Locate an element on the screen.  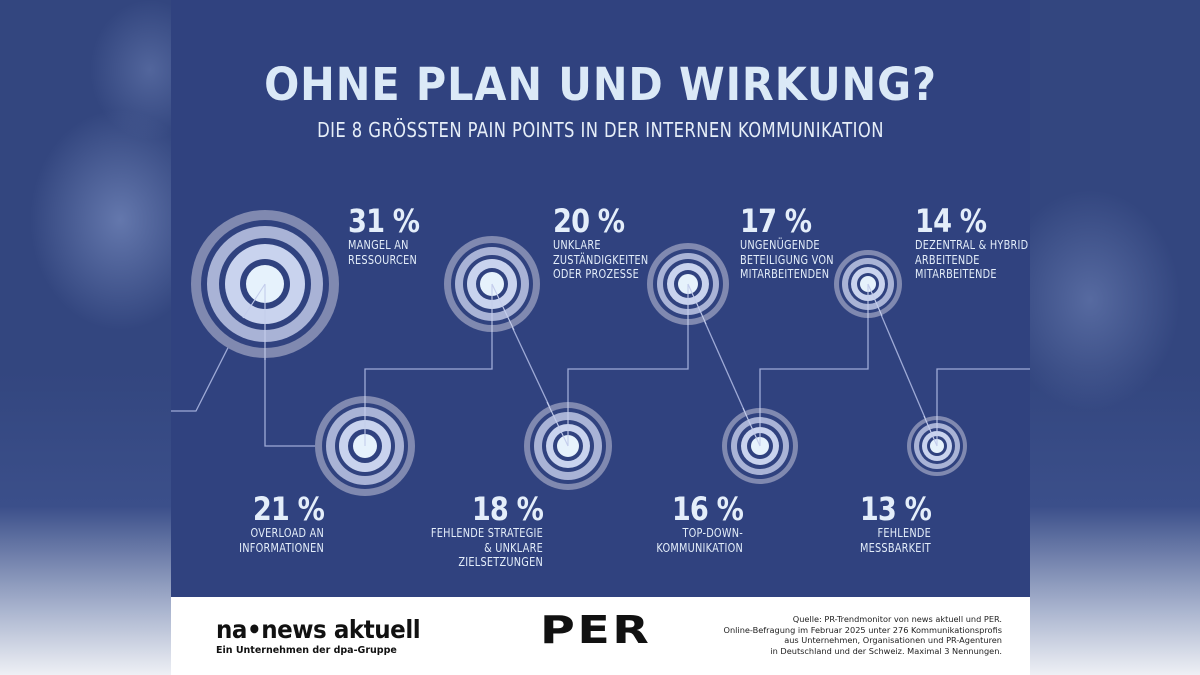
news-aktuell-logo: na•news aktuell is located at coordinates (318, 629).